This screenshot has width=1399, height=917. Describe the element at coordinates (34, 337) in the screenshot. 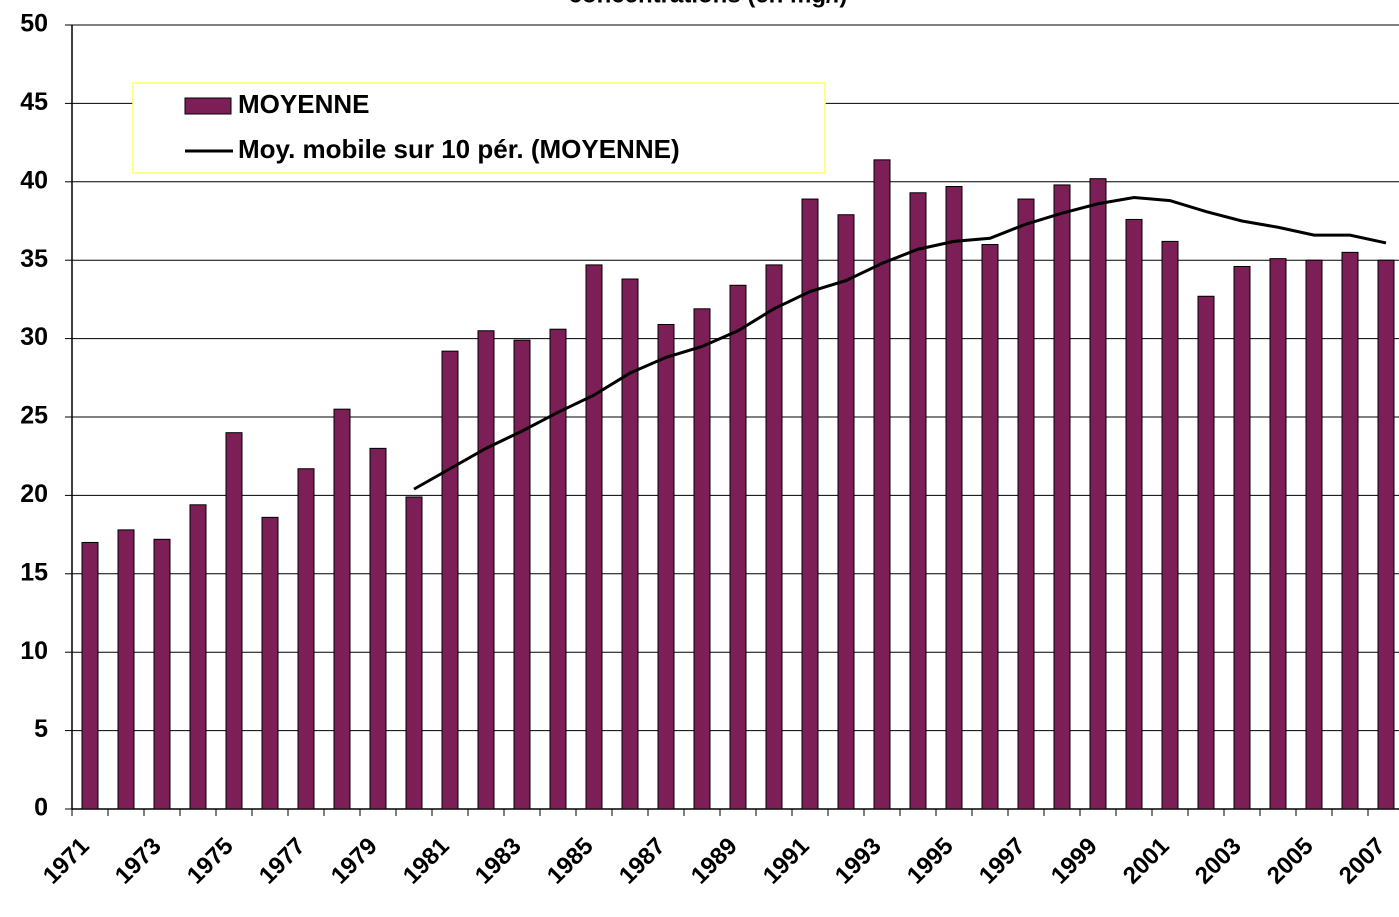

I see `y-tick-label: 30` at that location.